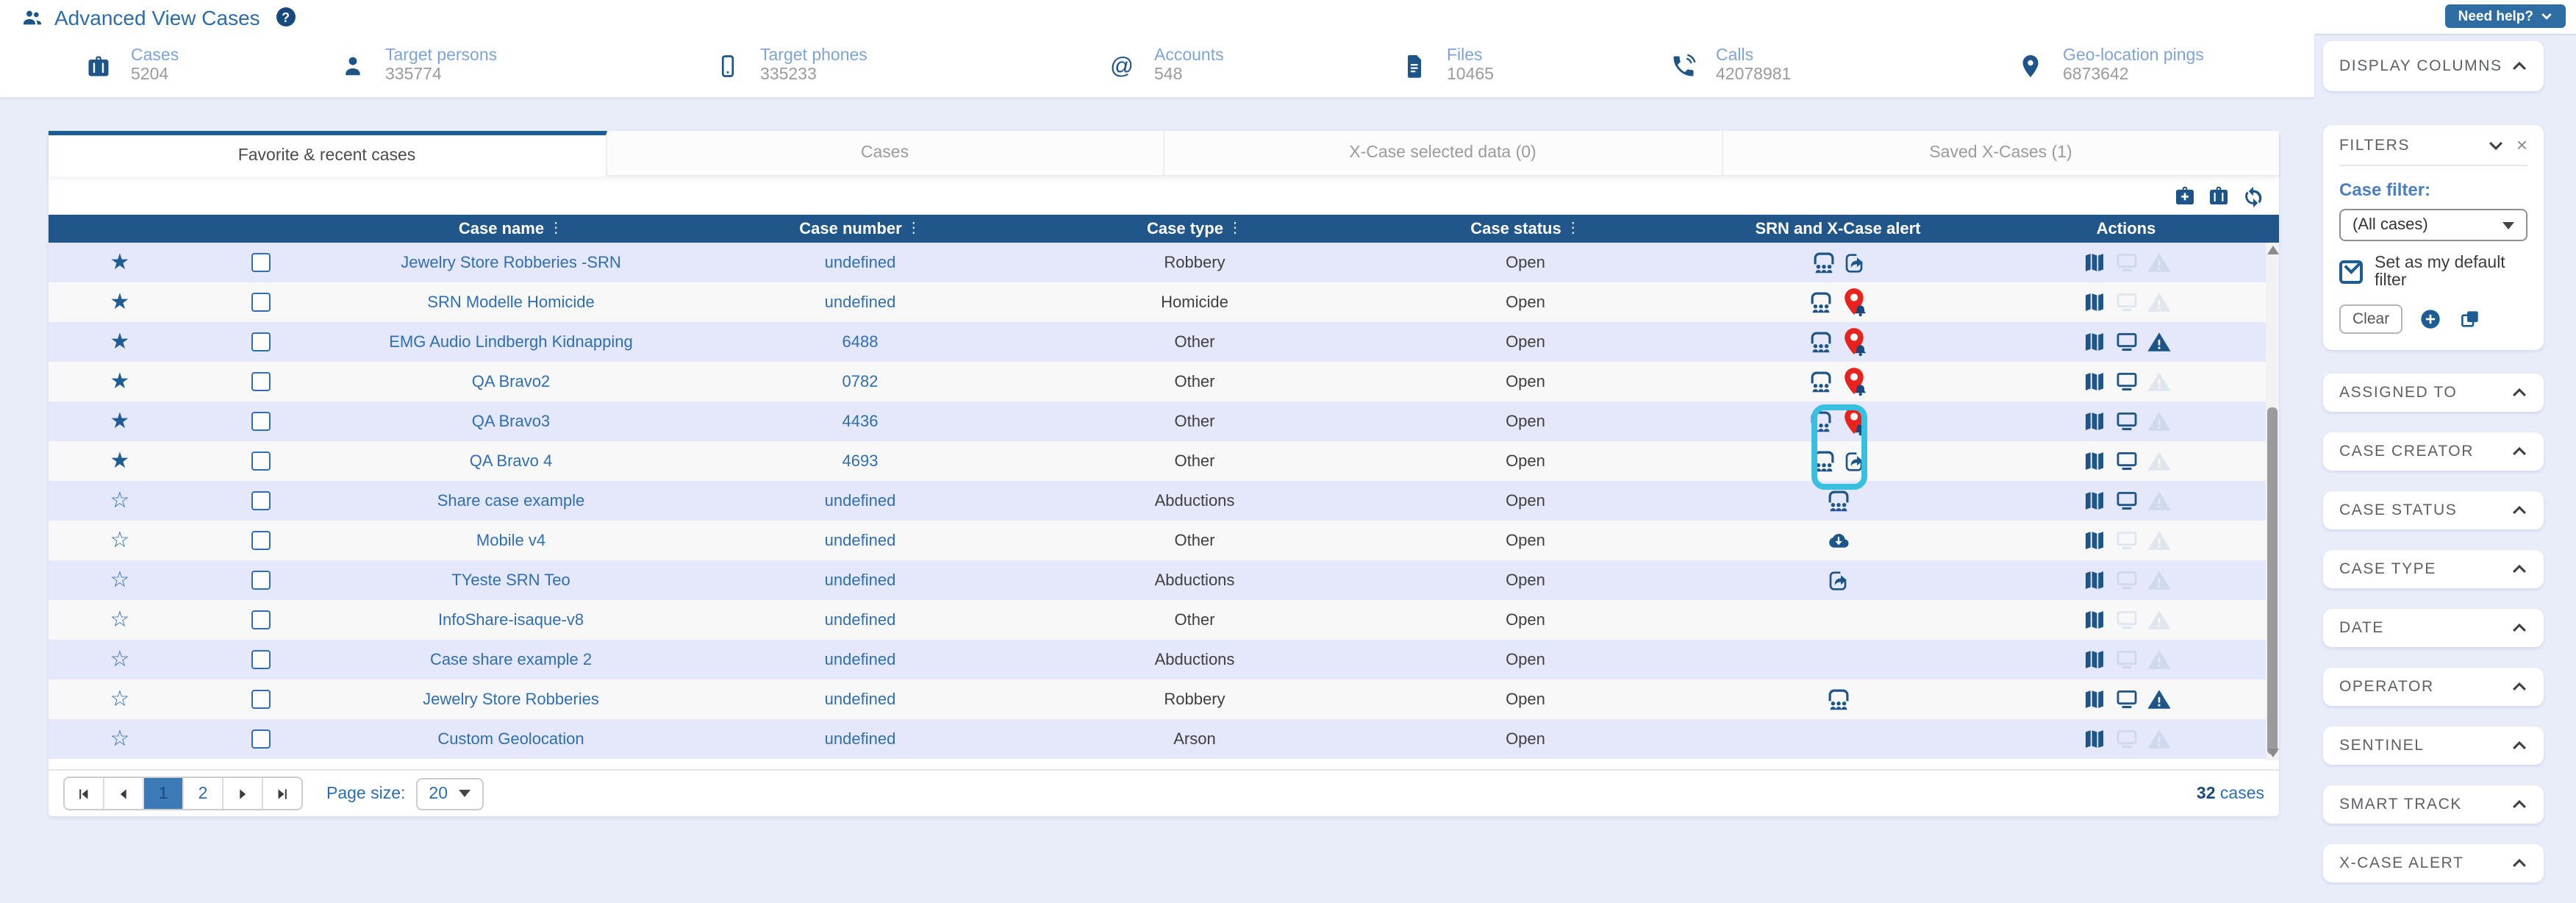 The image size is (2576, 903). I want to click on page-button-1: 1, so click(164, 793).